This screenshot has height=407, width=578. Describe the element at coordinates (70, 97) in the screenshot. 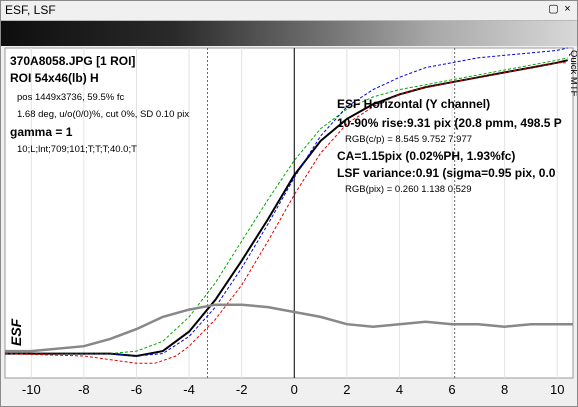

I see `info-pos: pos 1449x3736, 59.5% fc` at that location.